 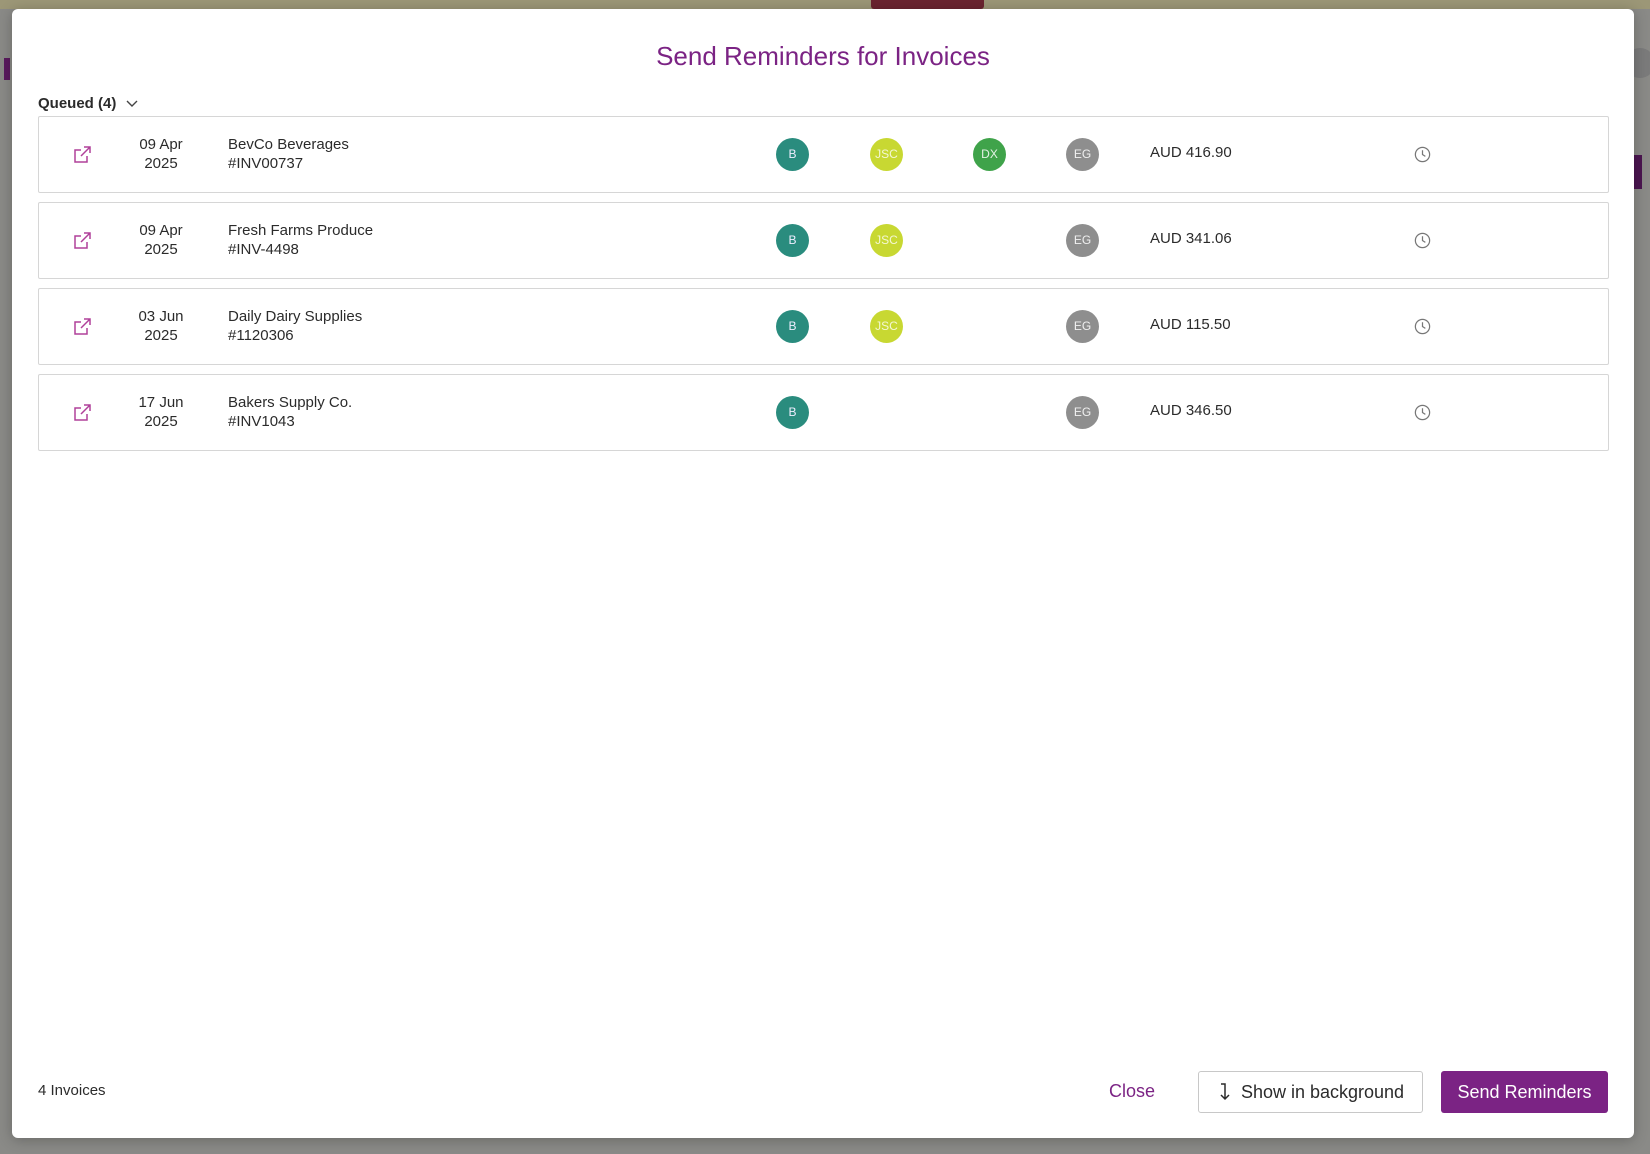 I want to click on invoice-customer: BevCo Beverages #INV00737, so click(x=288, y=154).